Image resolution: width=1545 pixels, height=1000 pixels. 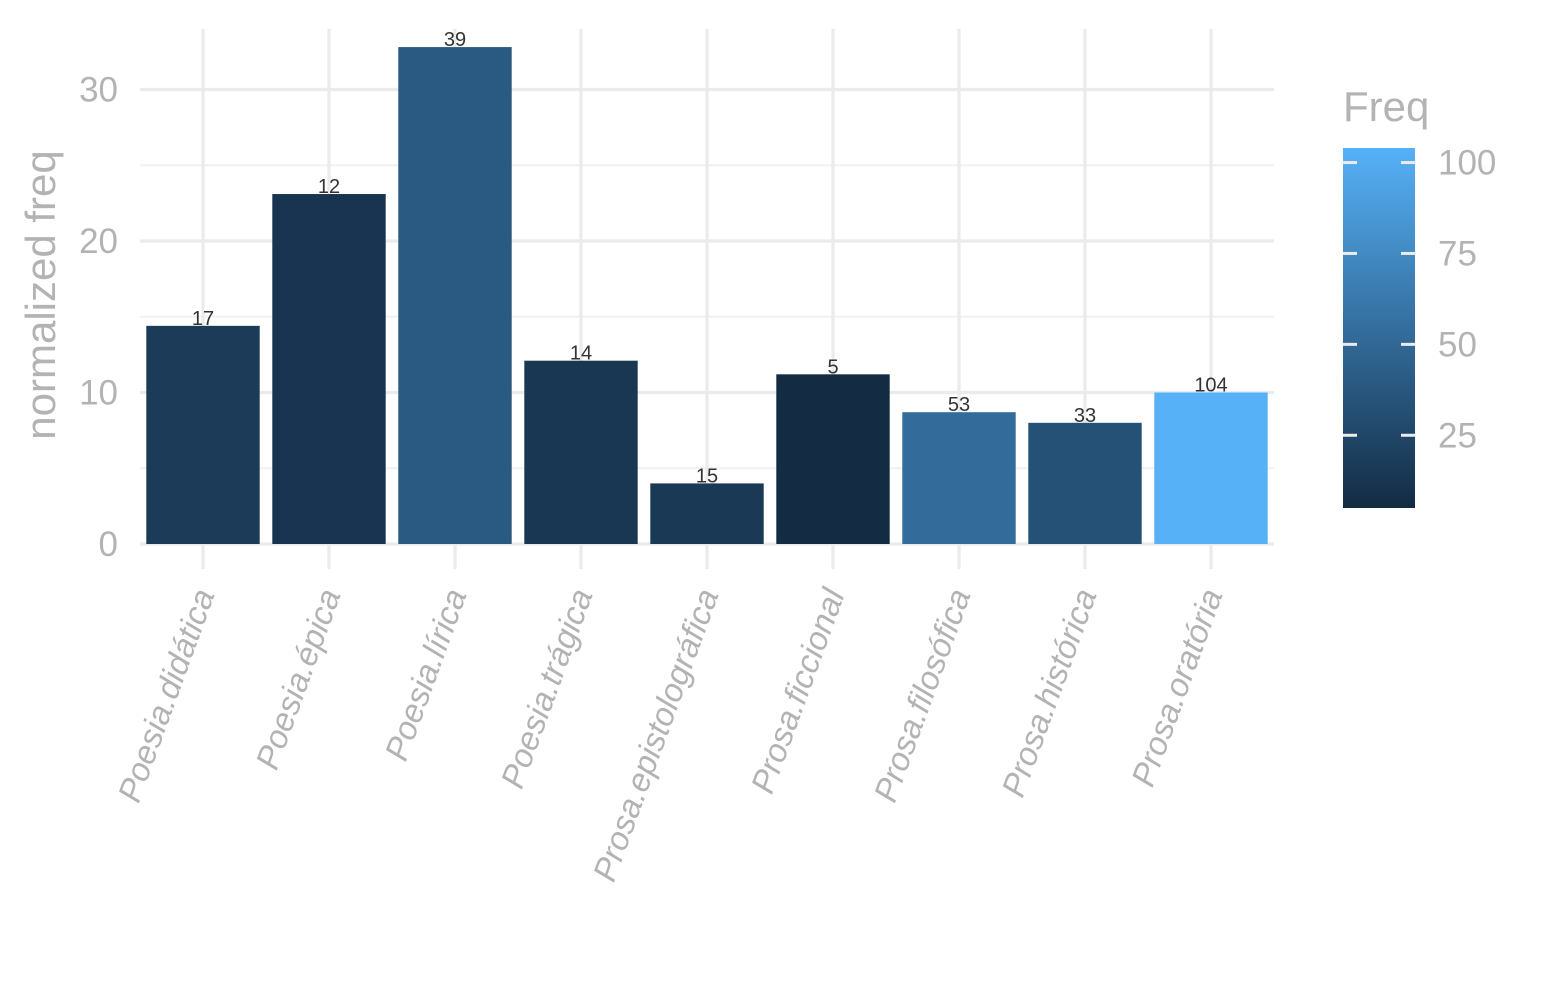 I want to click on x-tick-label: Prosa.ficcional, so click(x=797, y=690).